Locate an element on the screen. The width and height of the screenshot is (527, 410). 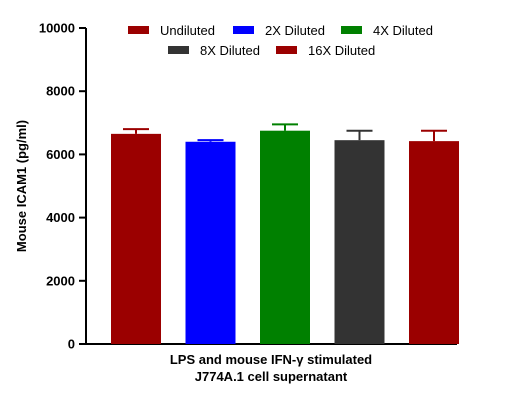
x-axis-title-line-1: LPS and mouse IFN-γ stimulated is located at coordinates (271, 359).